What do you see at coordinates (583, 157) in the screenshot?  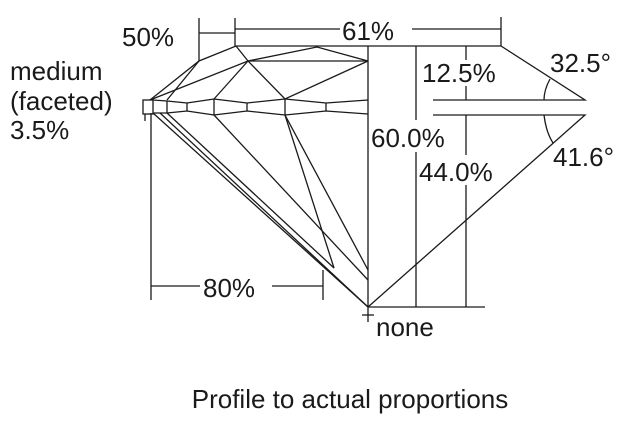 I see `pavilion-angle-label: 41.6°` at bounding box center [583, 157].